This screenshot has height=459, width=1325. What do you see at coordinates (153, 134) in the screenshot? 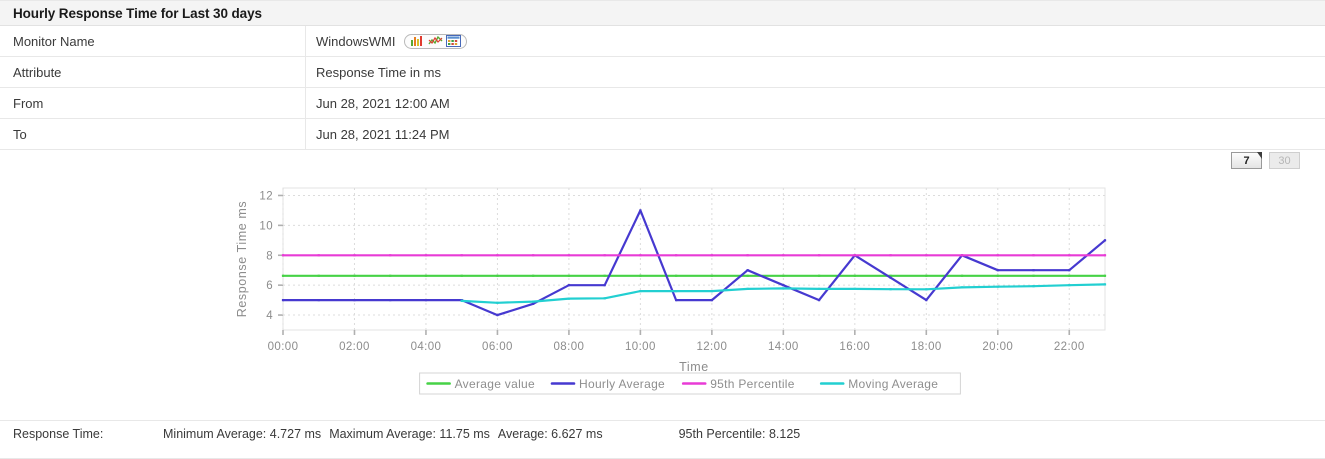
I see `row-label-to: To` at bounding box center [153, 134].